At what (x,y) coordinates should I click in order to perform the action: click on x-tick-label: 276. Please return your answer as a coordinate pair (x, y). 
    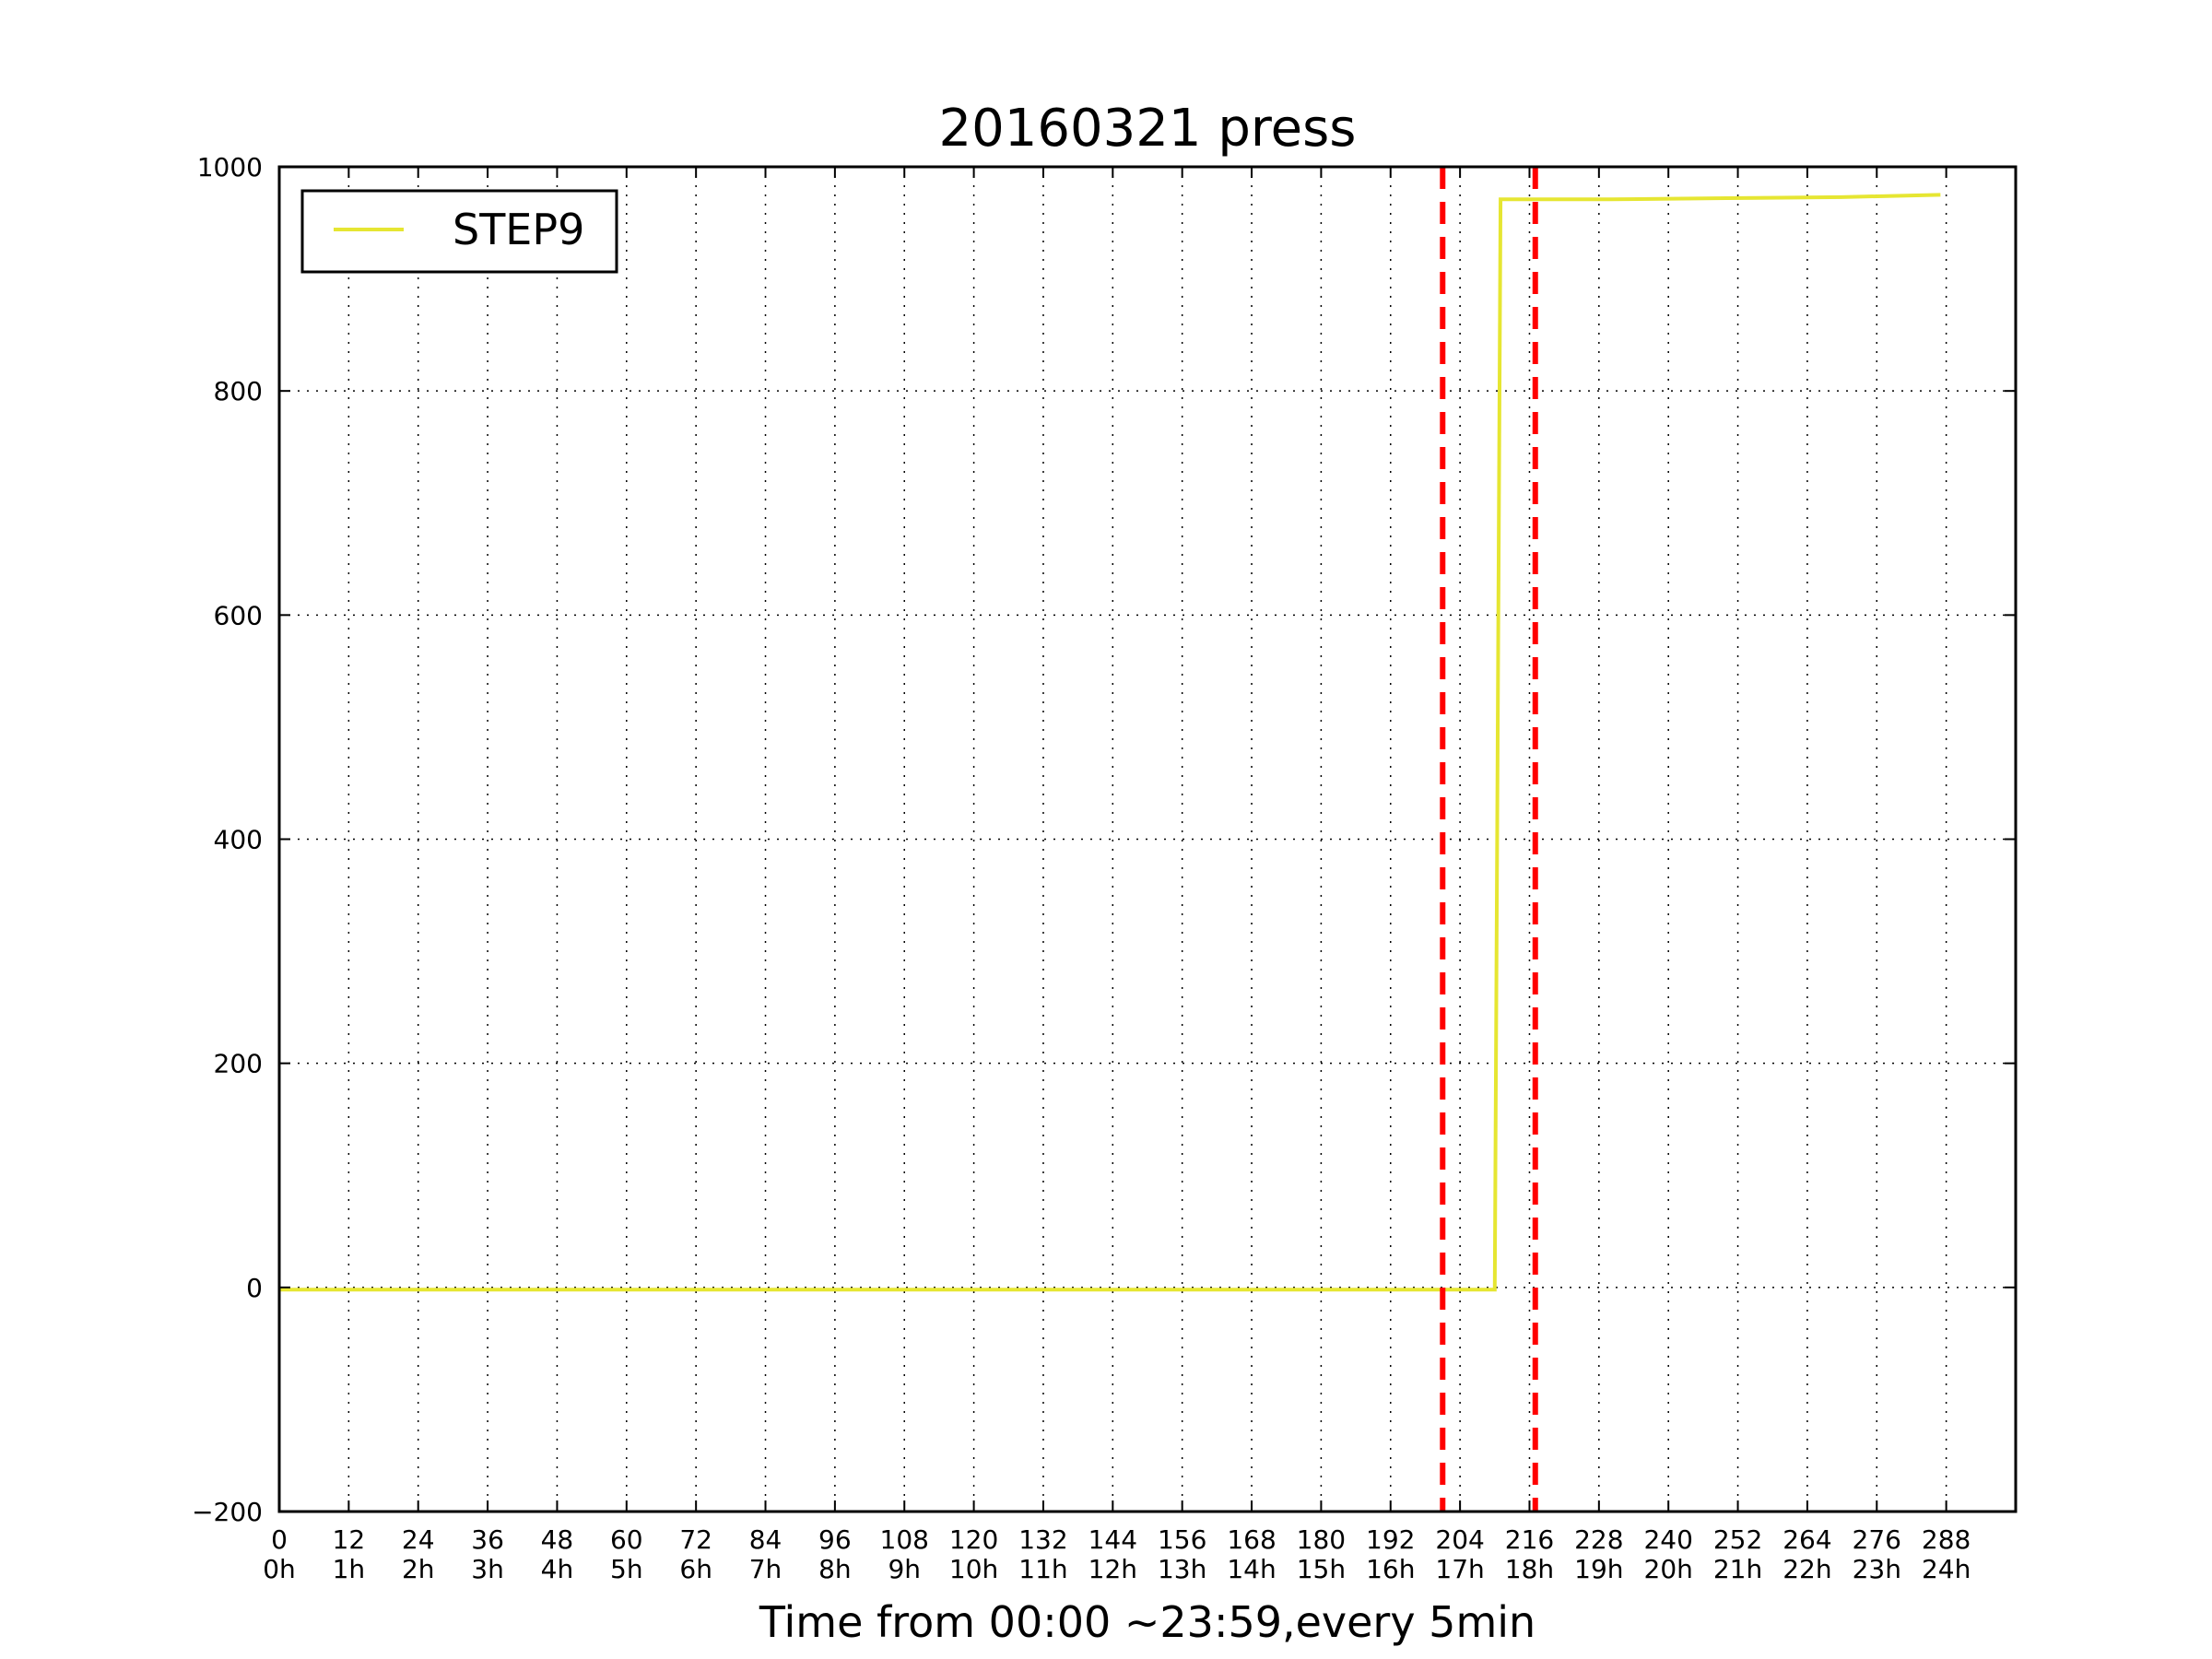
    Looking at the image, I should click on (1877, 1539).